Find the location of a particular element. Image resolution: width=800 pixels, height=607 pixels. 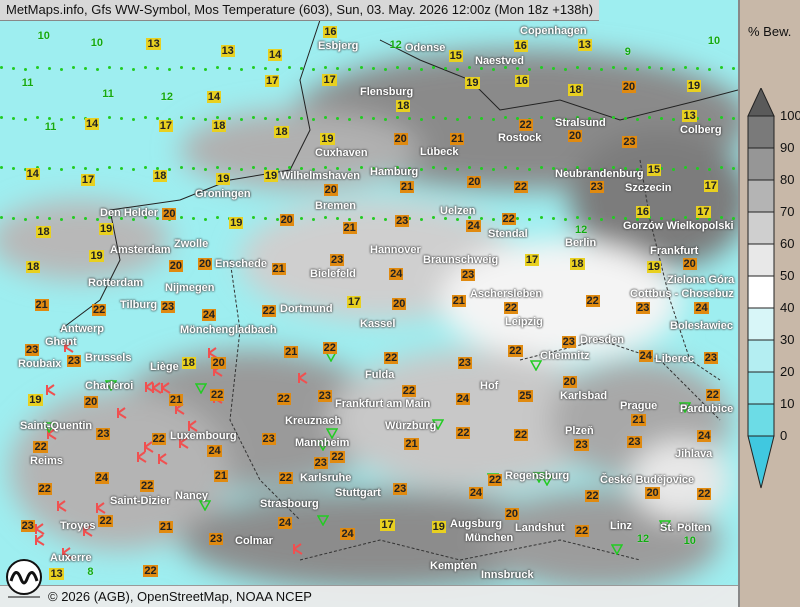

city-label: Leipzig is located at coordinates (524, 322).